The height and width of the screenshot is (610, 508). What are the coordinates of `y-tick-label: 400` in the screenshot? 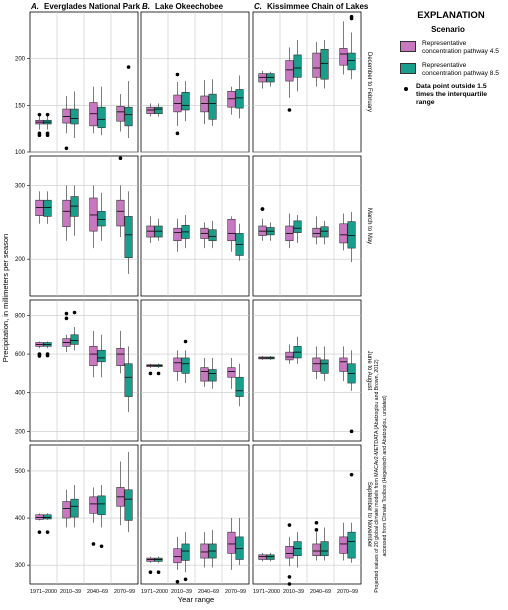 It's located at (20, 394).